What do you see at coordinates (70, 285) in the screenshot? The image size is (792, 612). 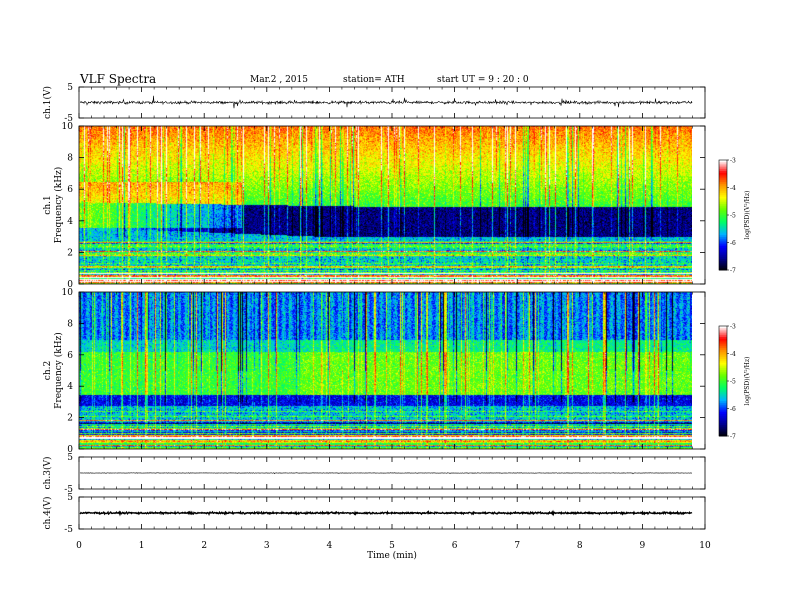 I see `s1-ytick-label: 0` at bounding box center [70, 285].